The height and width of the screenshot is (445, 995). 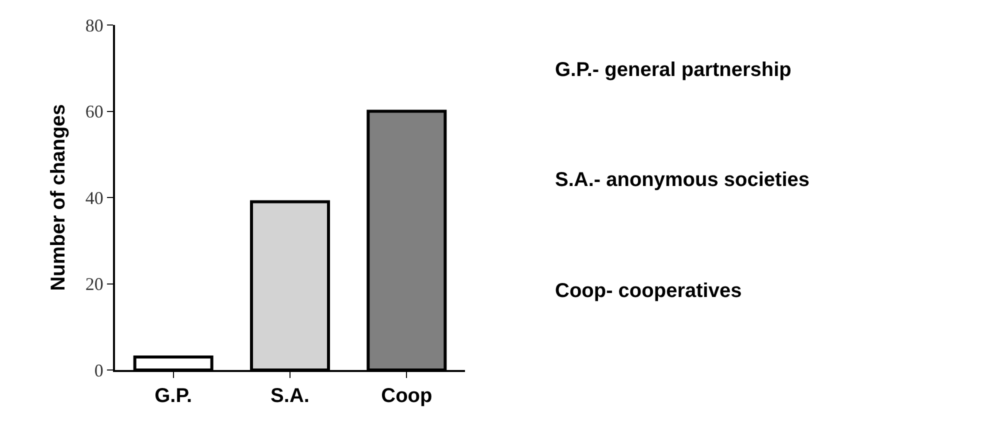 I want to click on x-tick-label: G.P., so click(x=173, y=396).